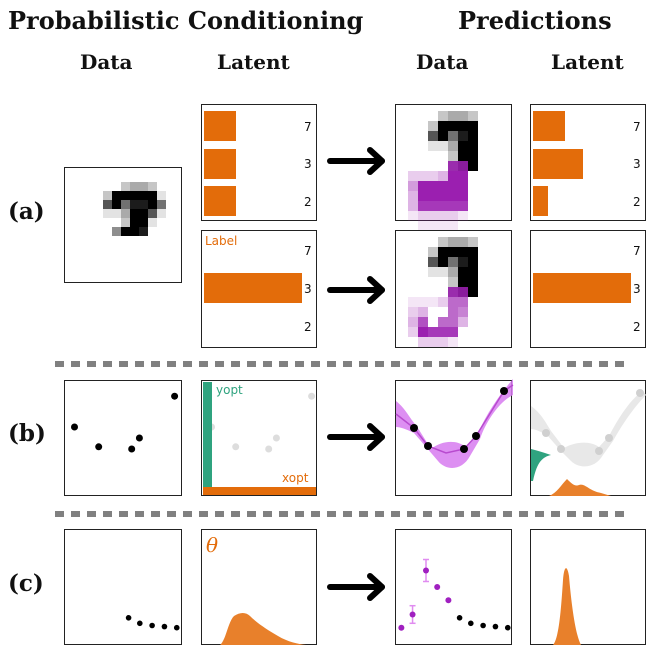 This screenshot has height=650, width=650. Describe the element at coordinates (125, 422) in the screenshot. I see `scatter-b-data` at that location.